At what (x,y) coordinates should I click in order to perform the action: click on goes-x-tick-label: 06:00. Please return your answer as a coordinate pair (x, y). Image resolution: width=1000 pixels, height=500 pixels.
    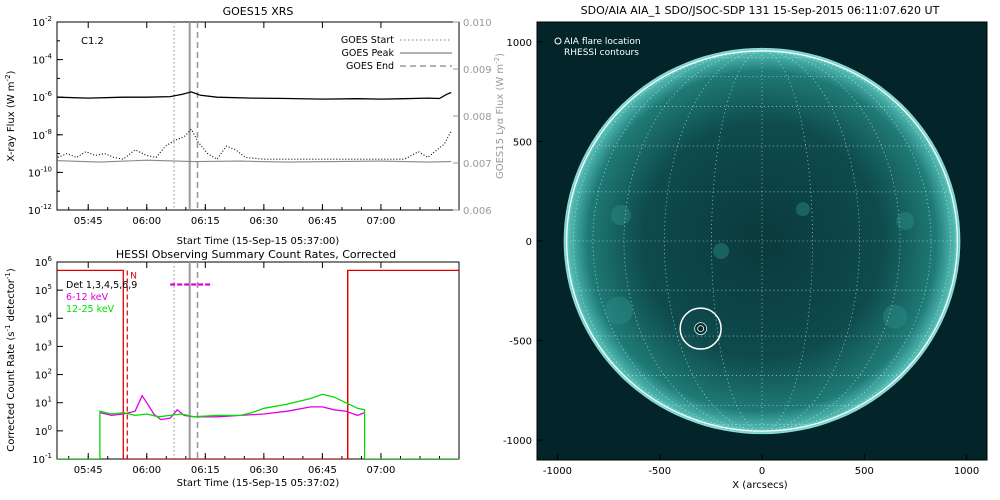
    Looking at the image, I should click on (146, 221).